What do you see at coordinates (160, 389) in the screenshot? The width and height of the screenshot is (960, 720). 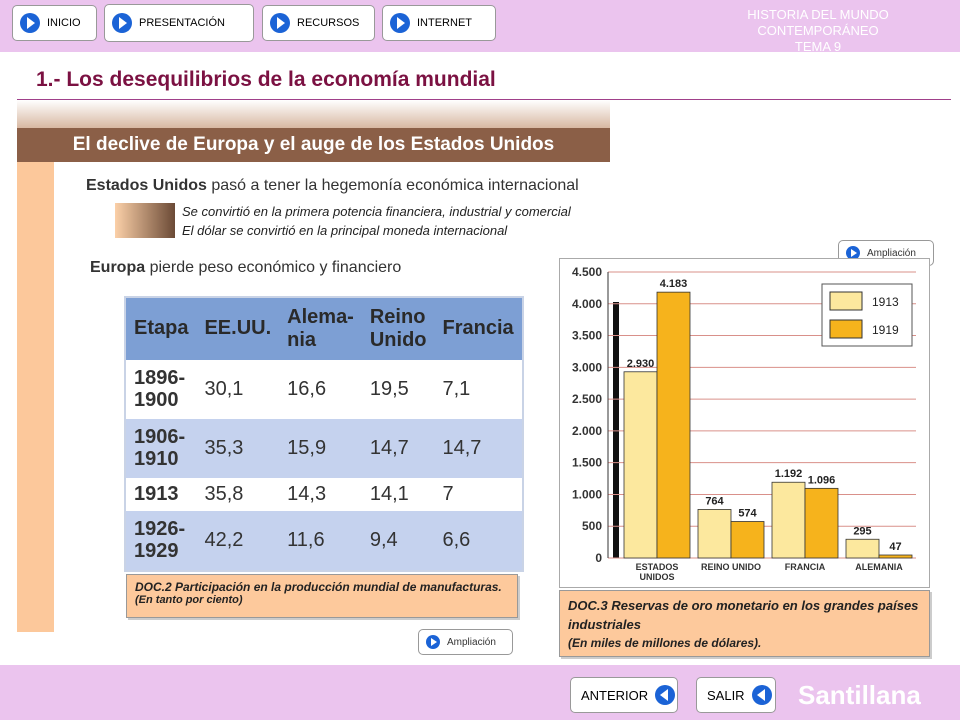 I see `table-cell: 1896-1900` at bounding box center [160, 389].